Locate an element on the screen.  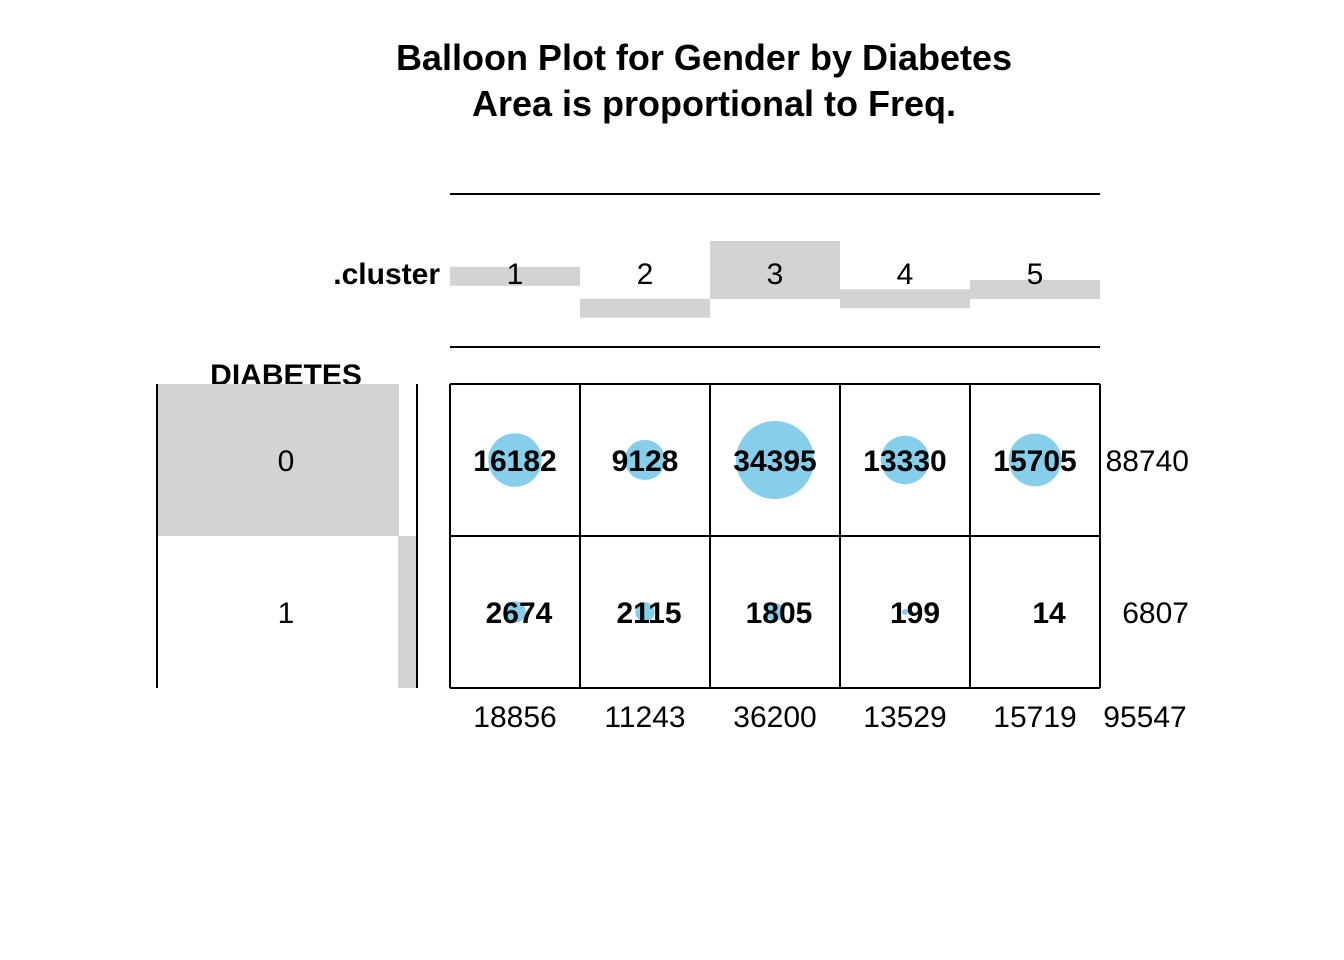
row-labels: 01 is located at coordinates (286, 537).